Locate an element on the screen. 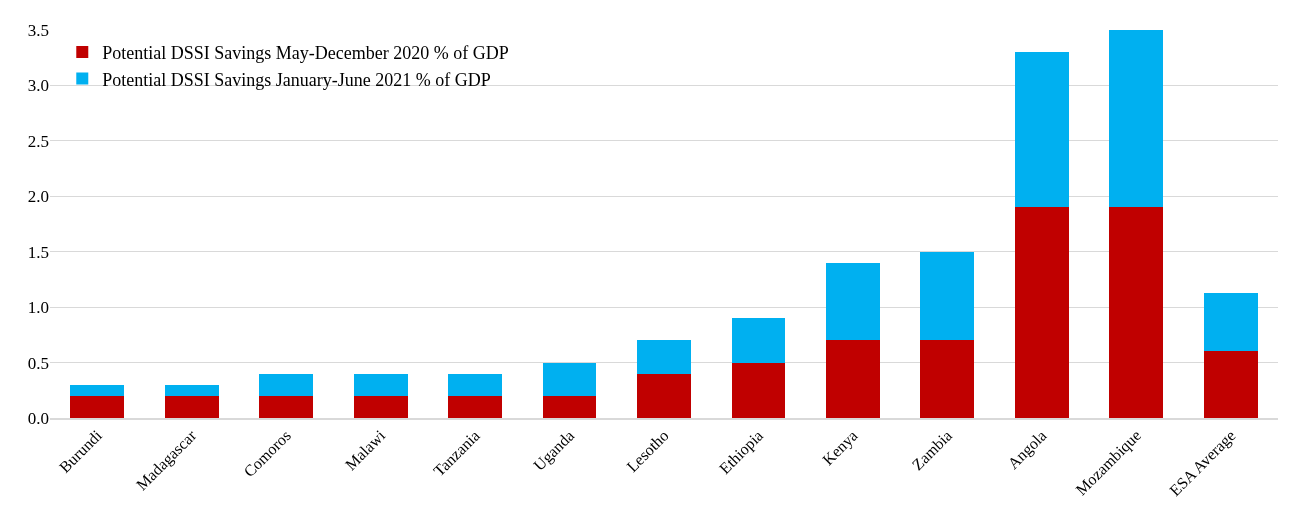  y-tick-label: 1.0 is located at coordinates (38, 308).